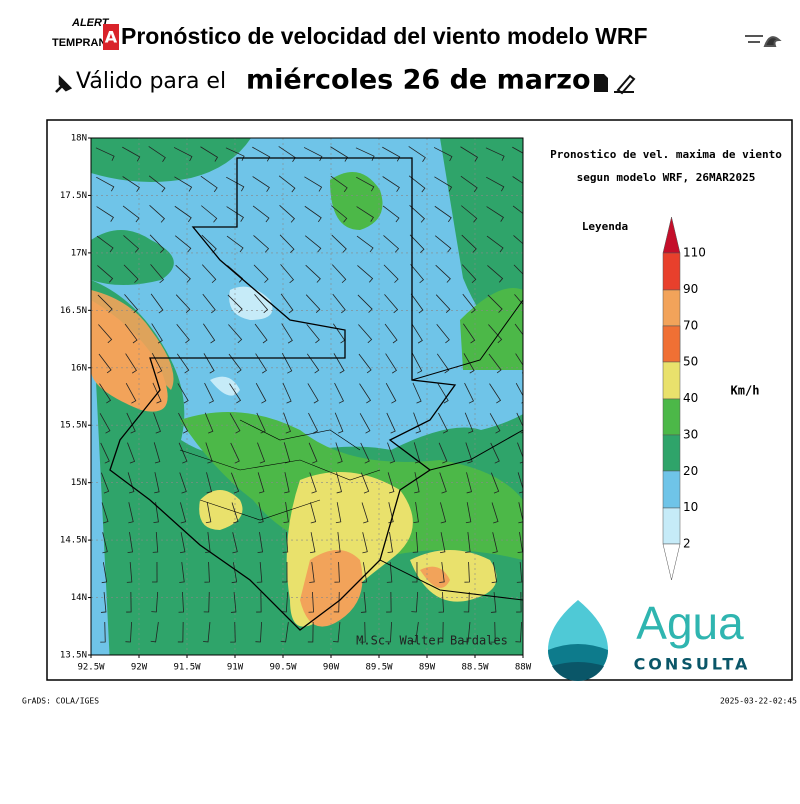 Image resolution: width=800 pixels, height=804 pixels. What do you see at coordinates (763, 41) in the screenshot?
I see `wind-icon` at bounding box center [763, 41].